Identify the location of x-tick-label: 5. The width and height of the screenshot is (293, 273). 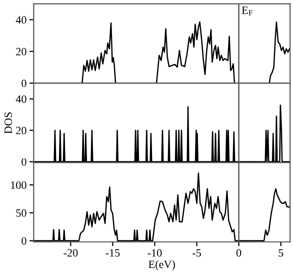
(281, 253).